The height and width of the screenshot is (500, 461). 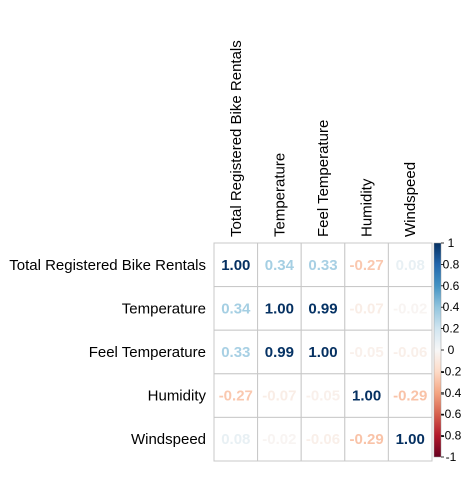 I want to click on column-label-temperature: Temperature, so click(x=279, y=195).